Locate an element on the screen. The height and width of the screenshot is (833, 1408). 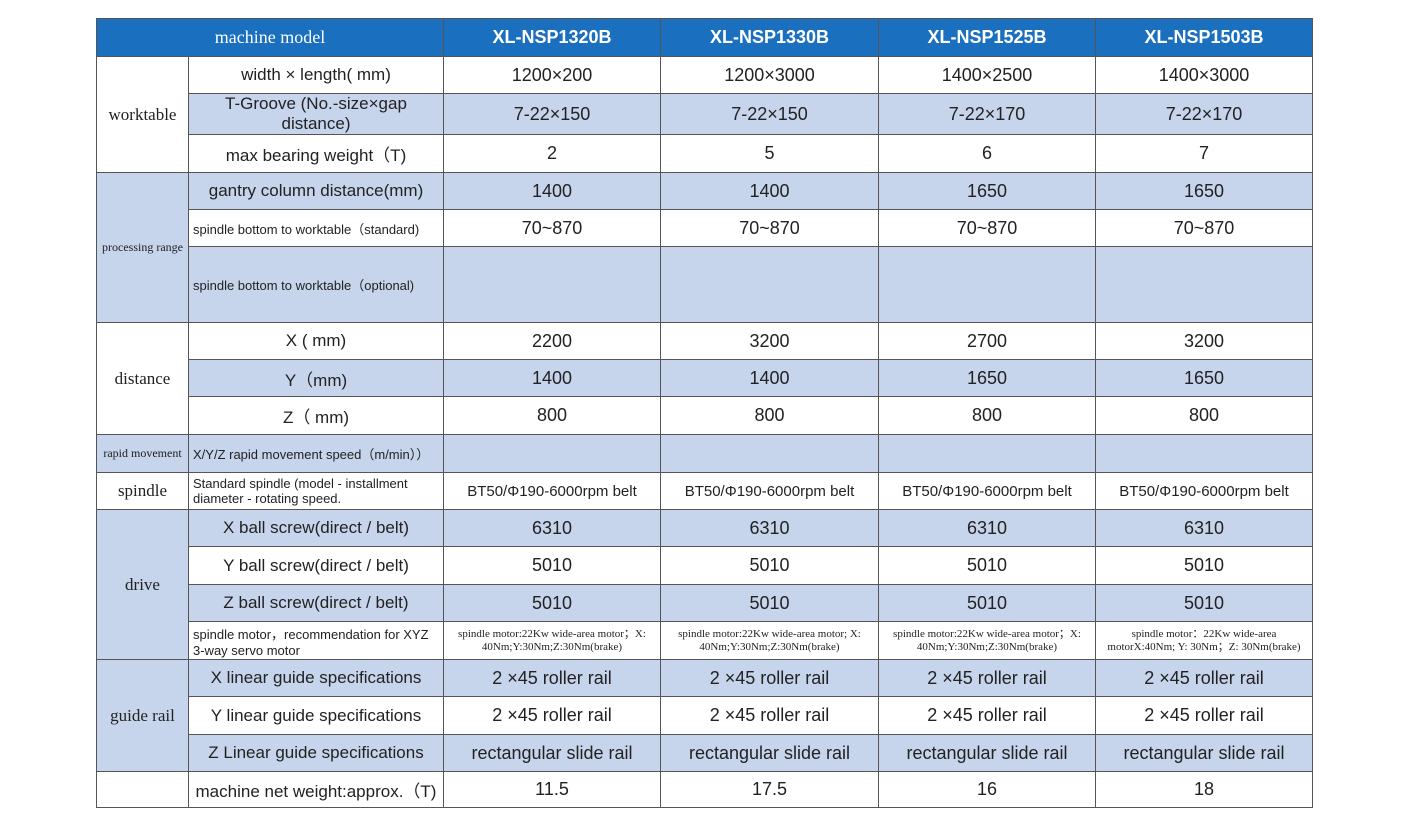
header-cell: XL-NSP1503B is located at coordinates (1204, 37).